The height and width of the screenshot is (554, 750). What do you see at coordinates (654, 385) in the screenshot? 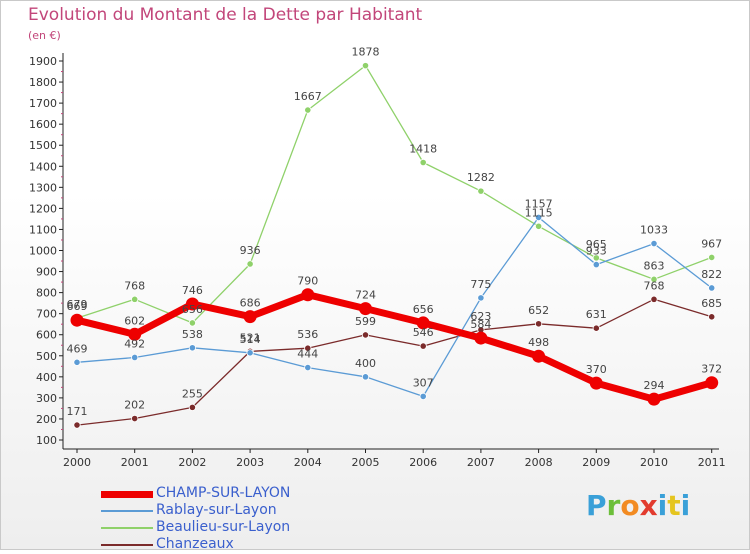
I see `data-label: 294` at bounding box center [654, 385].